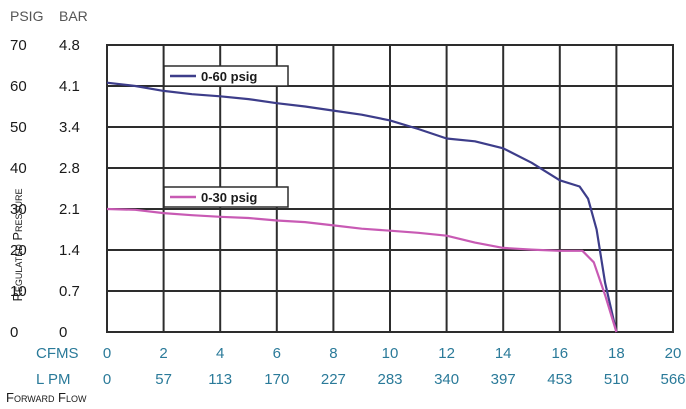 The width and height of the screenshot is (686, 409). What do you see at coordinates (673, 353) in the screenshot?
I see `cfms-tick-label: 20` at bounding box center [673, 353].